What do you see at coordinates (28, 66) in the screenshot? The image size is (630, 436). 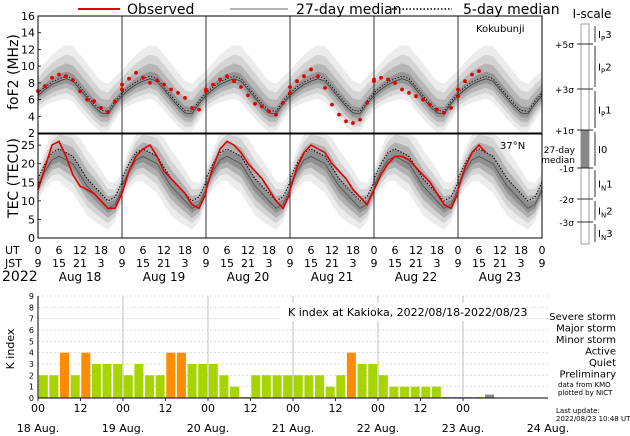 I see `fof2-ytick-label: 10` at bounding box center [28, 66].